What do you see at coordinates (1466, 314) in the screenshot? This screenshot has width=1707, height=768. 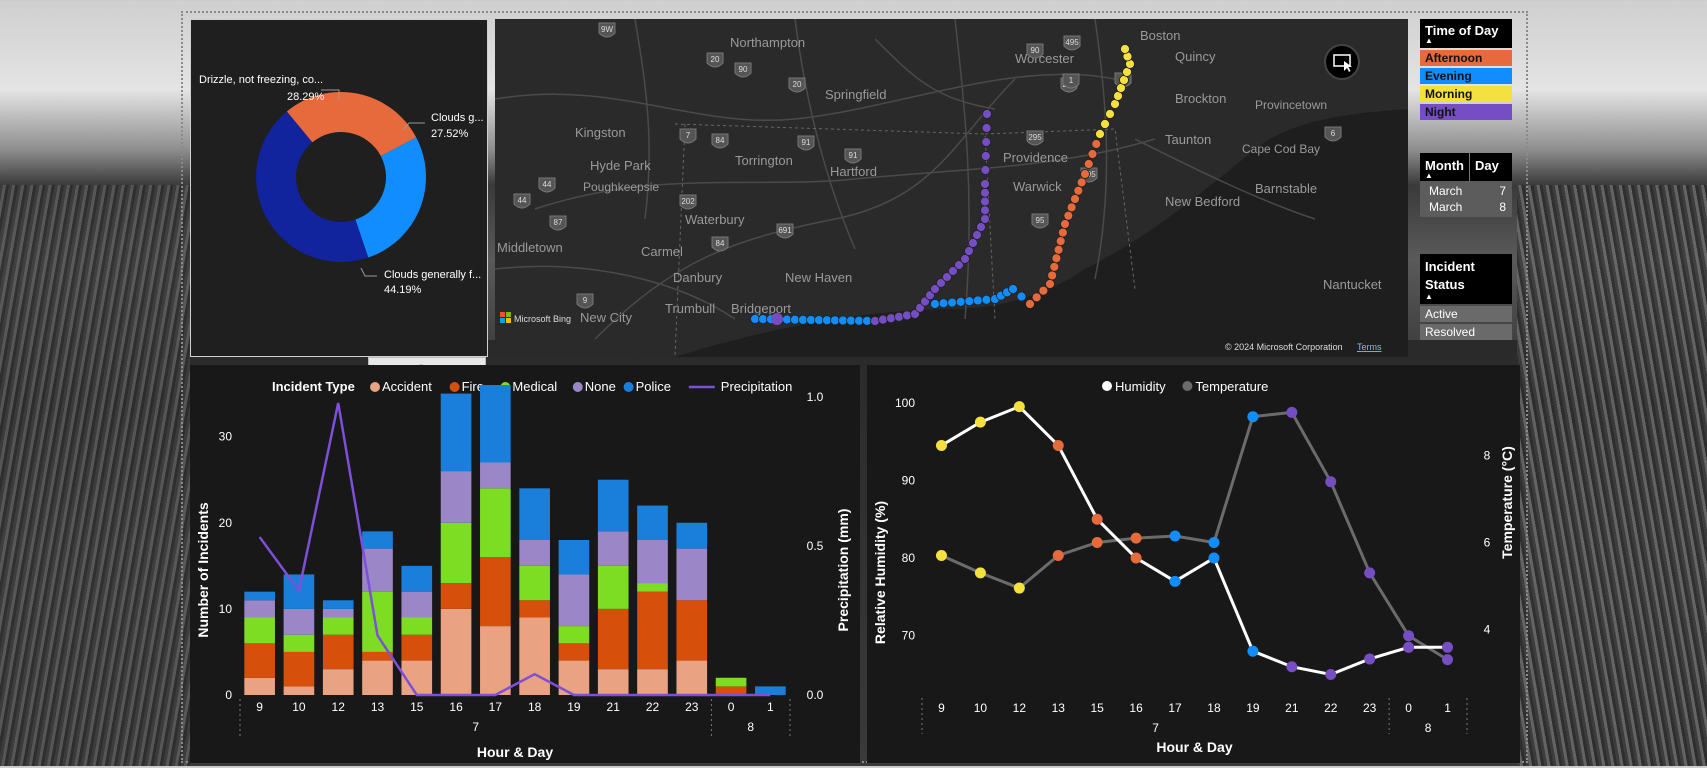 I see `status-item: Active` at bounding box center [1466, 314].